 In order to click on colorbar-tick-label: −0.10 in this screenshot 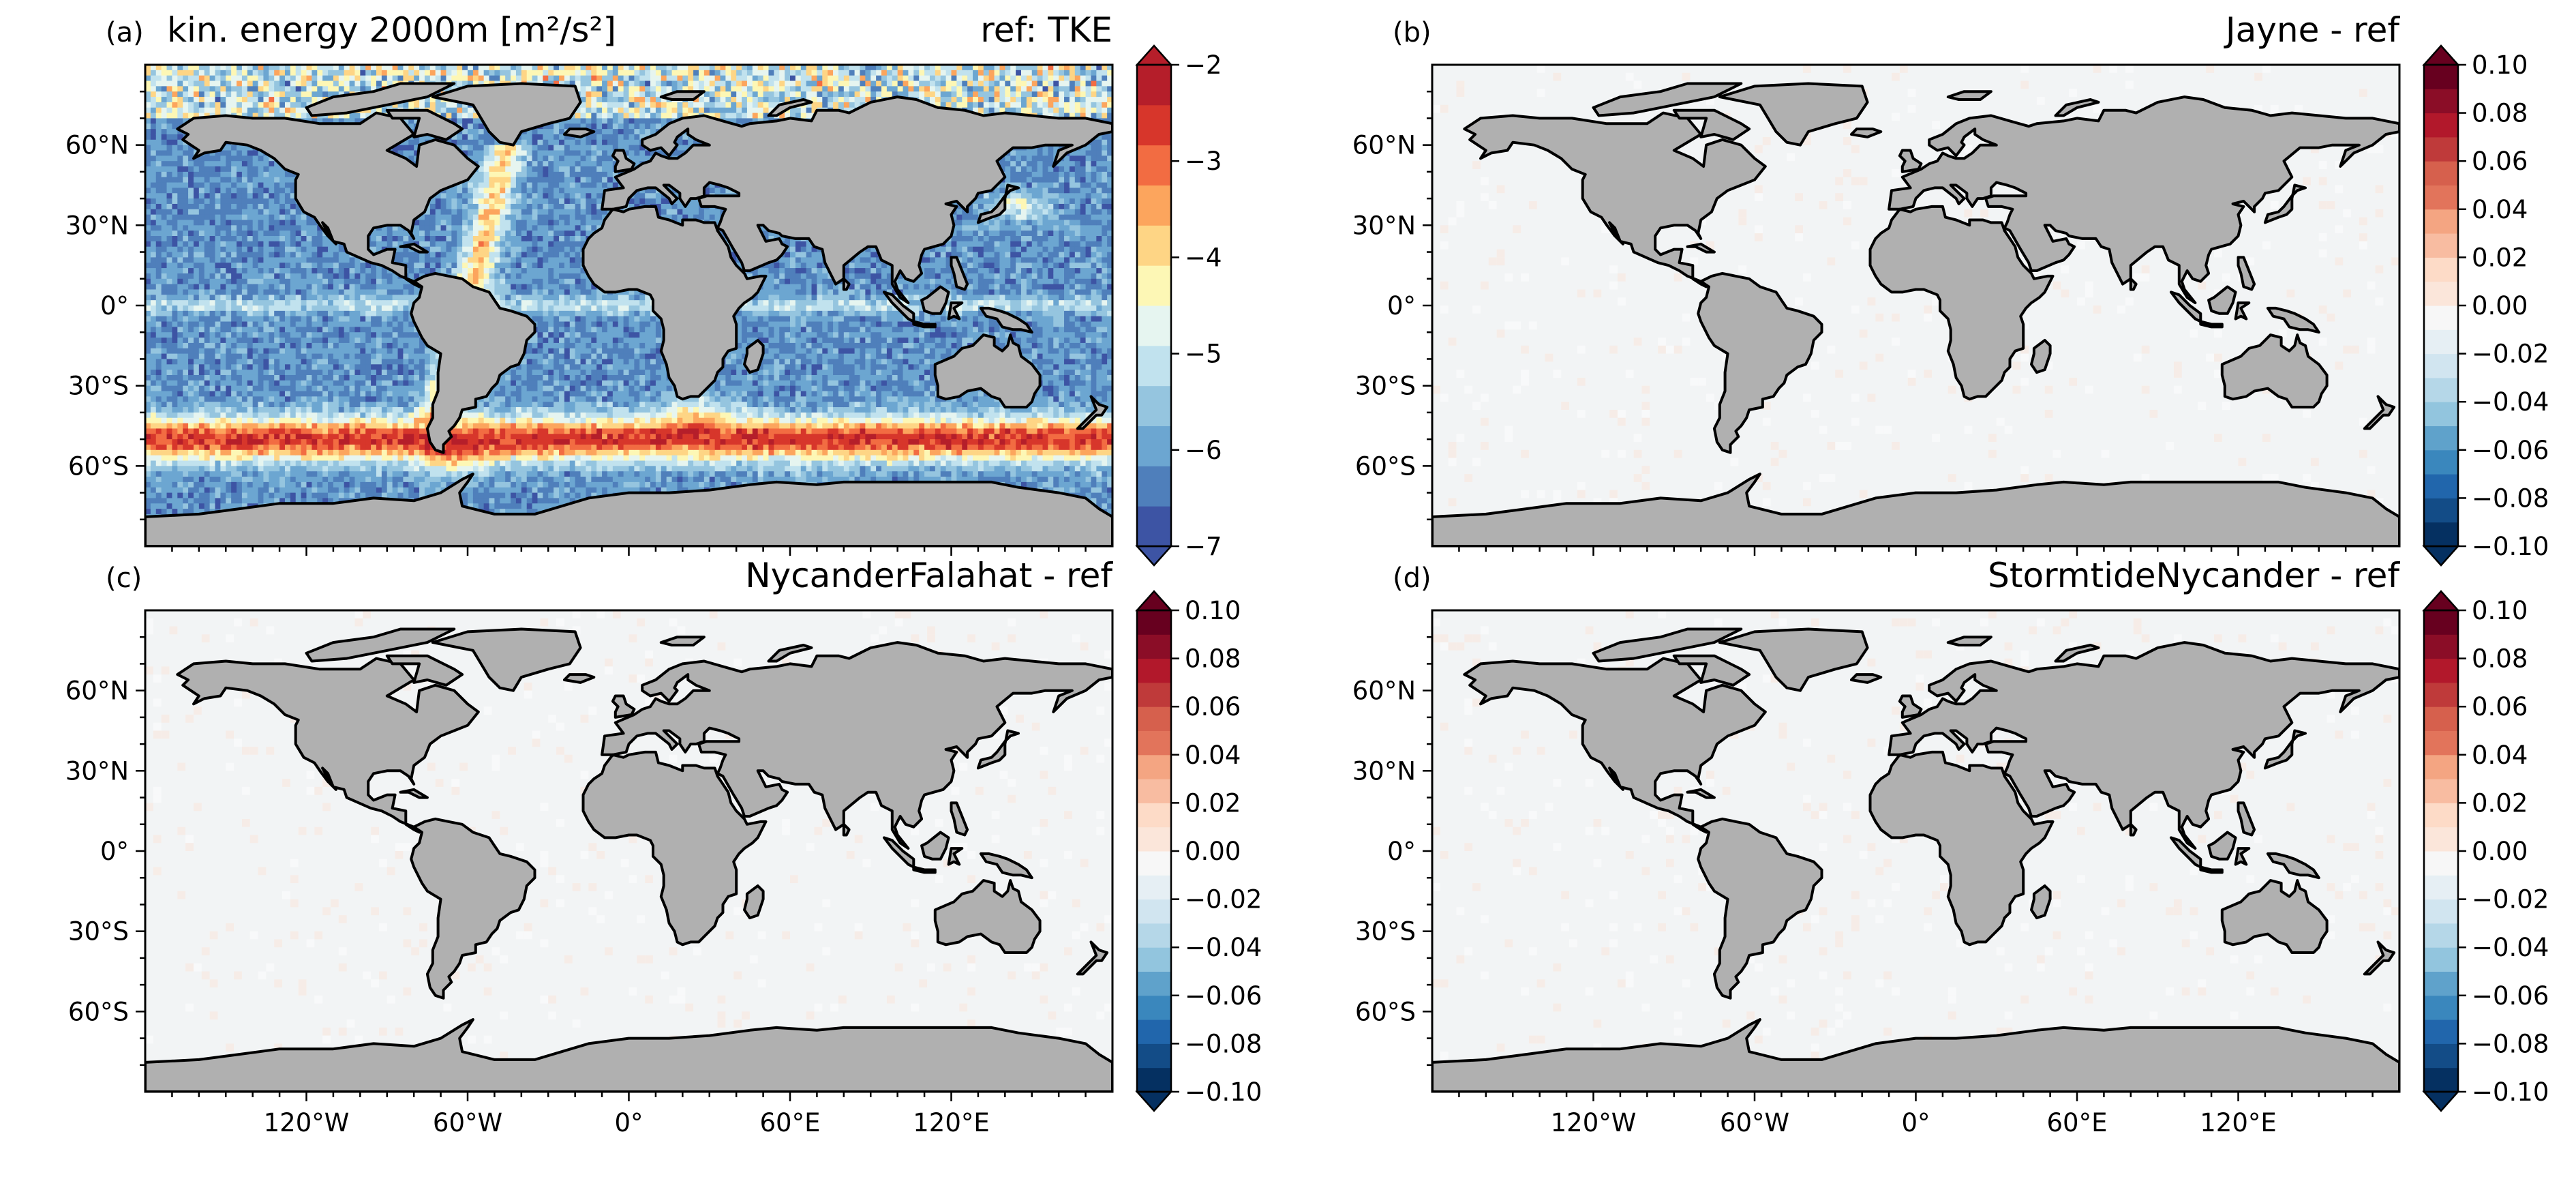, I will do `click(2510, 1092)`.